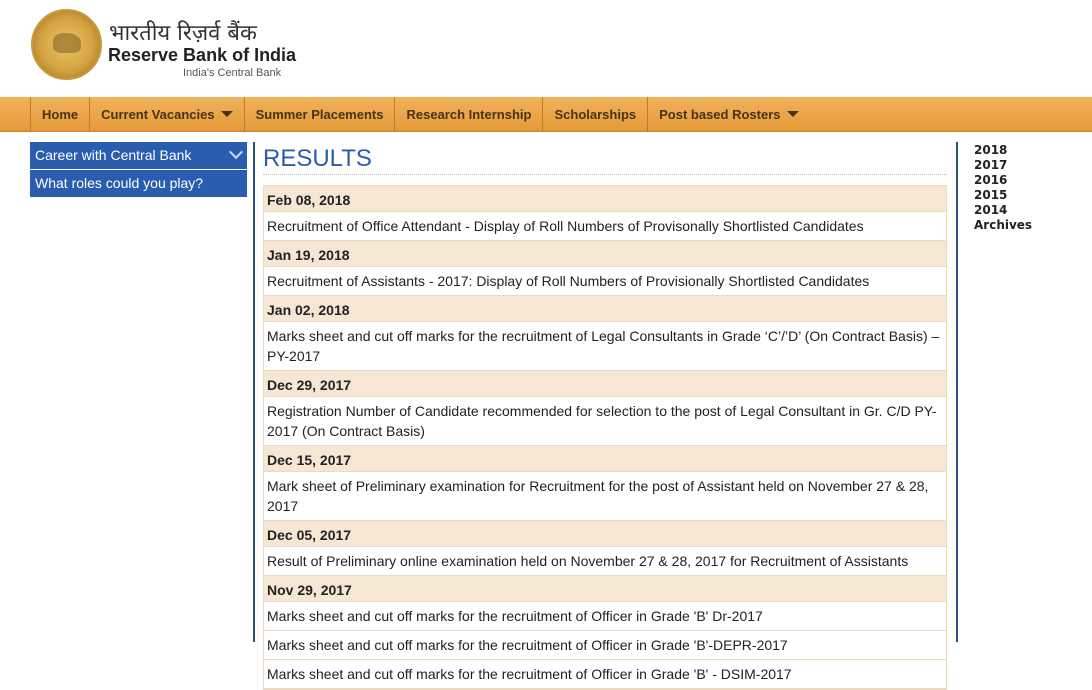 This screenshot has height=690, width=1092. I want to click on nav-item-home: Home, so click(59, 114).